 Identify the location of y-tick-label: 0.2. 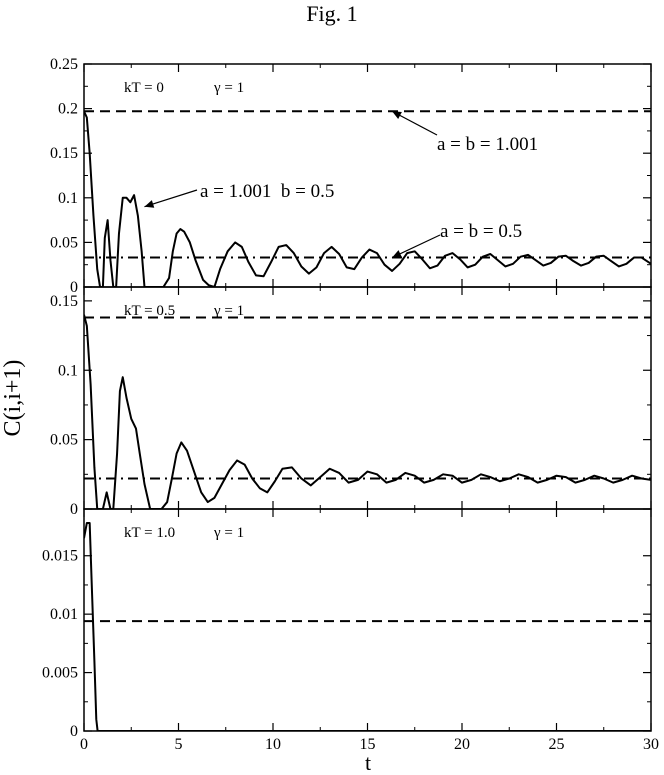
(68, 109).